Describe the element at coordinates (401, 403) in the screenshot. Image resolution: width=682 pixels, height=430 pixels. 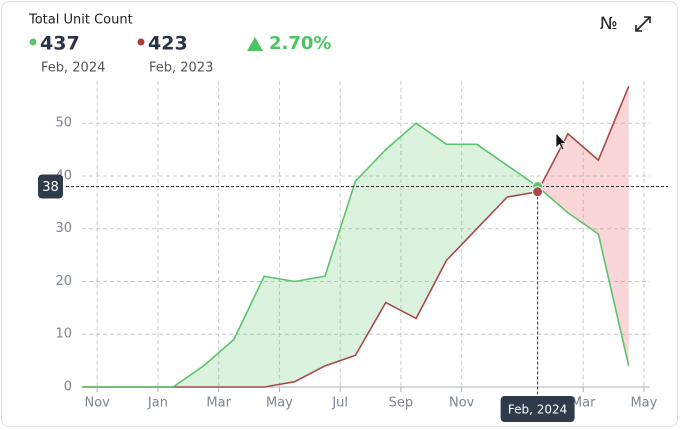
I see `x-tick-label: Sep` at that location.